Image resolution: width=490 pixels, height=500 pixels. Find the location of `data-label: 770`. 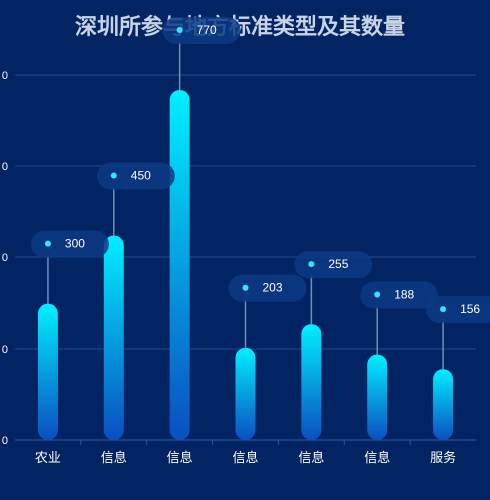

data-label: 770 is located at coordinates (207, 30).